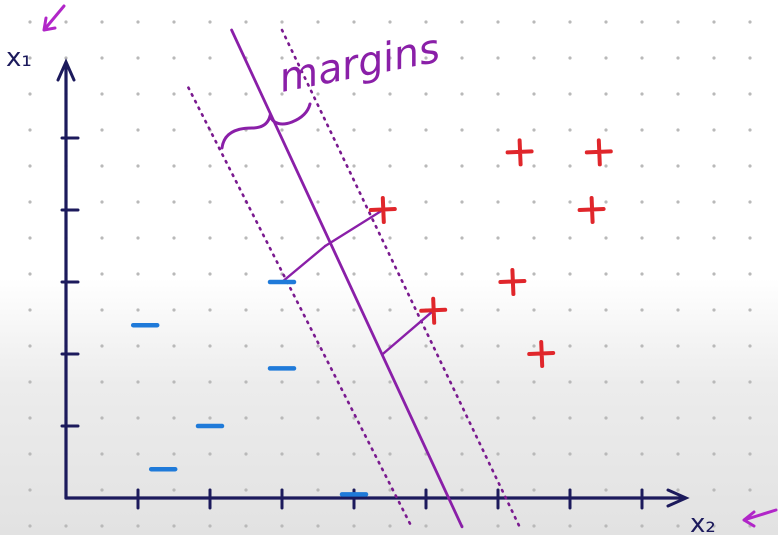 Image resolution: width=778 pixels, height=535 pixels. Describe the element at coordinates (19, 58) in the screenshot. I see `x1-axis-label: x₁` at that location.